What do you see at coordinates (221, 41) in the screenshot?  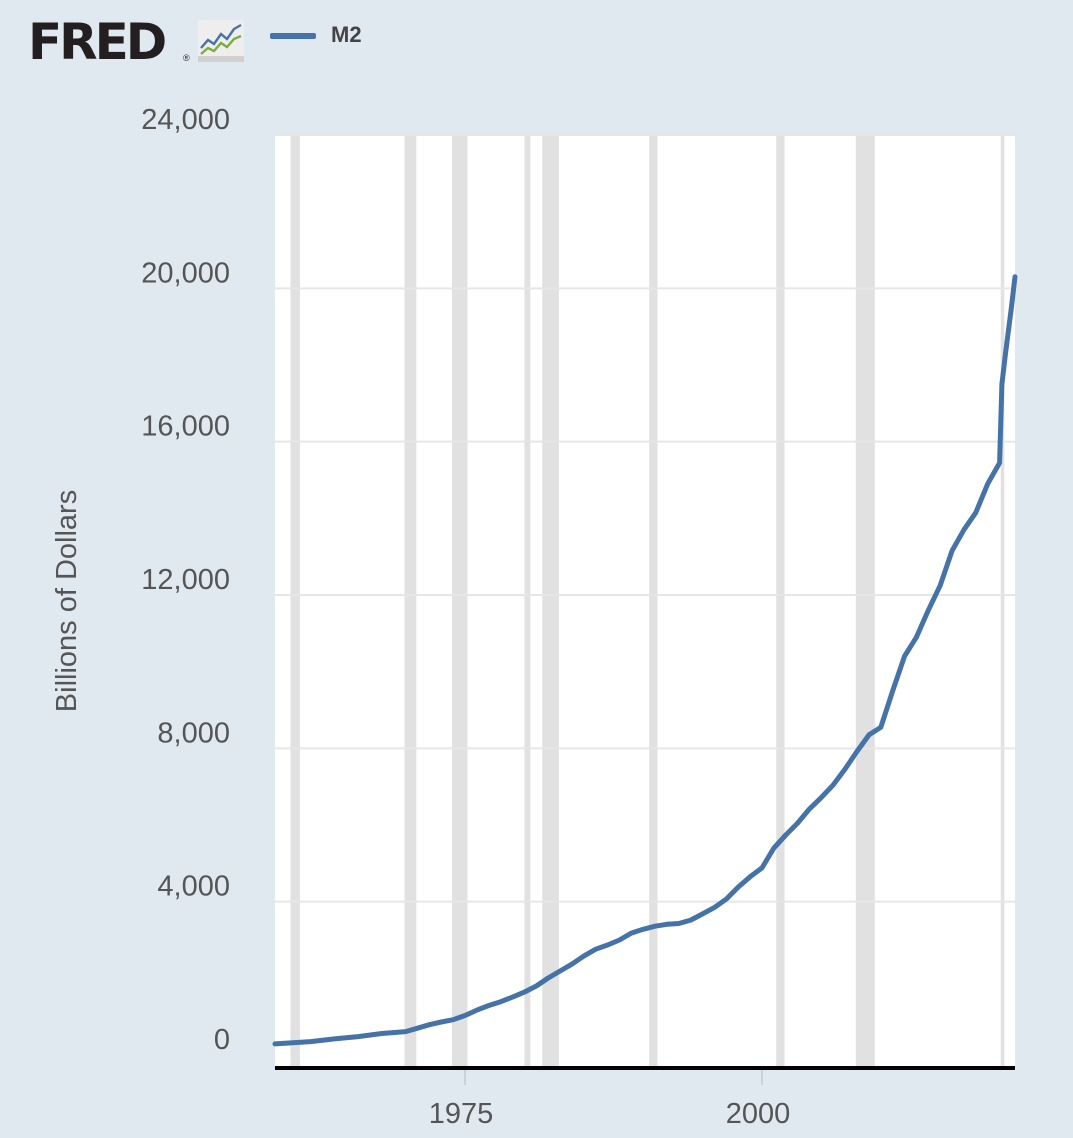 I see `fred-chart-icon` at bounding box center [221, 41].